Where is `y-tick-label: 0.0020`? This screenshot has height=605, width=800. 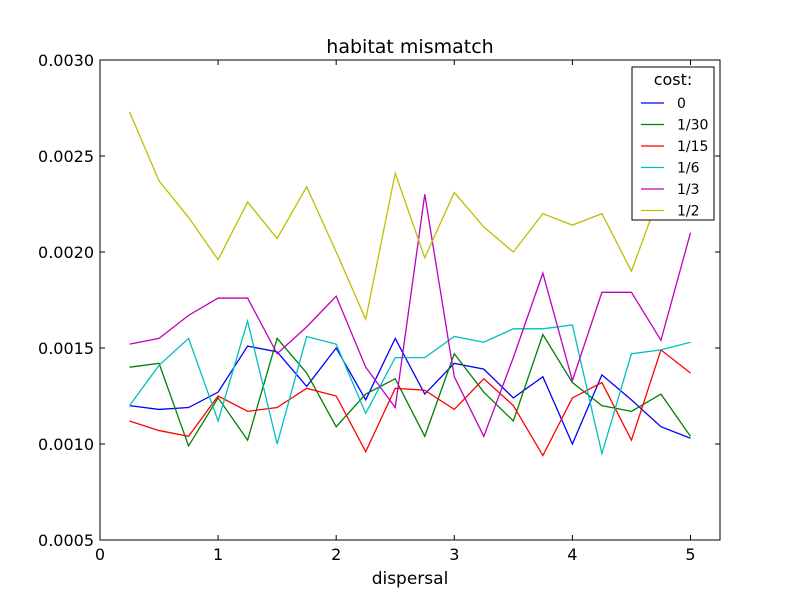
y-tick-label: 0.0020 is located at coordinates (66, 252).